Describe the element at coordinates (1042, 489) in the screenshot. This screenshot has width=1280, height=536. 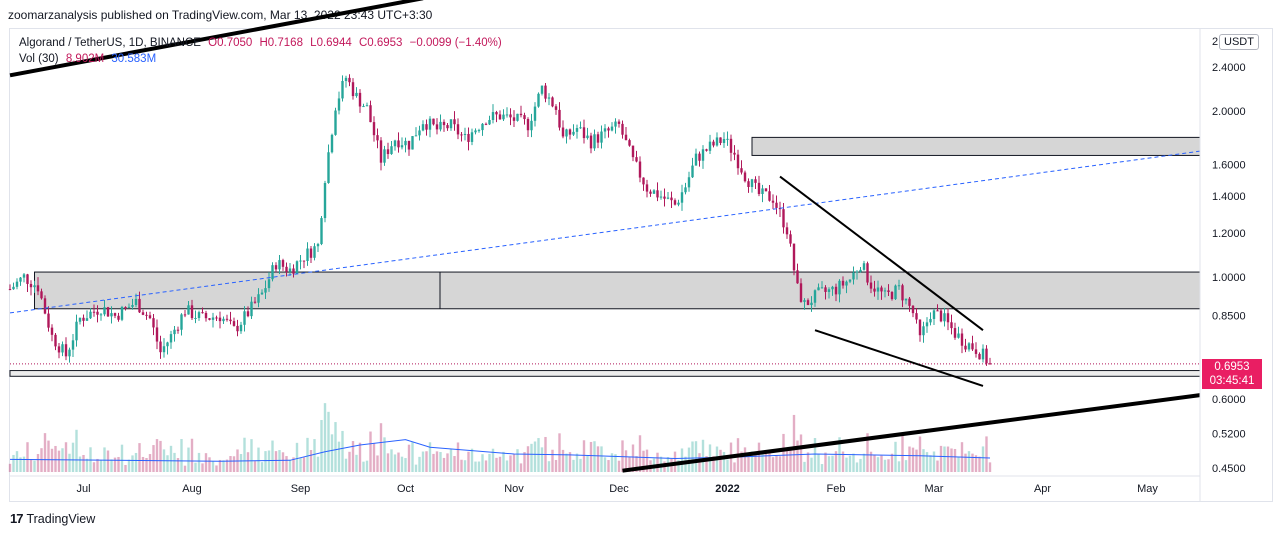
I see `x-tick-label: Apr` at that location.